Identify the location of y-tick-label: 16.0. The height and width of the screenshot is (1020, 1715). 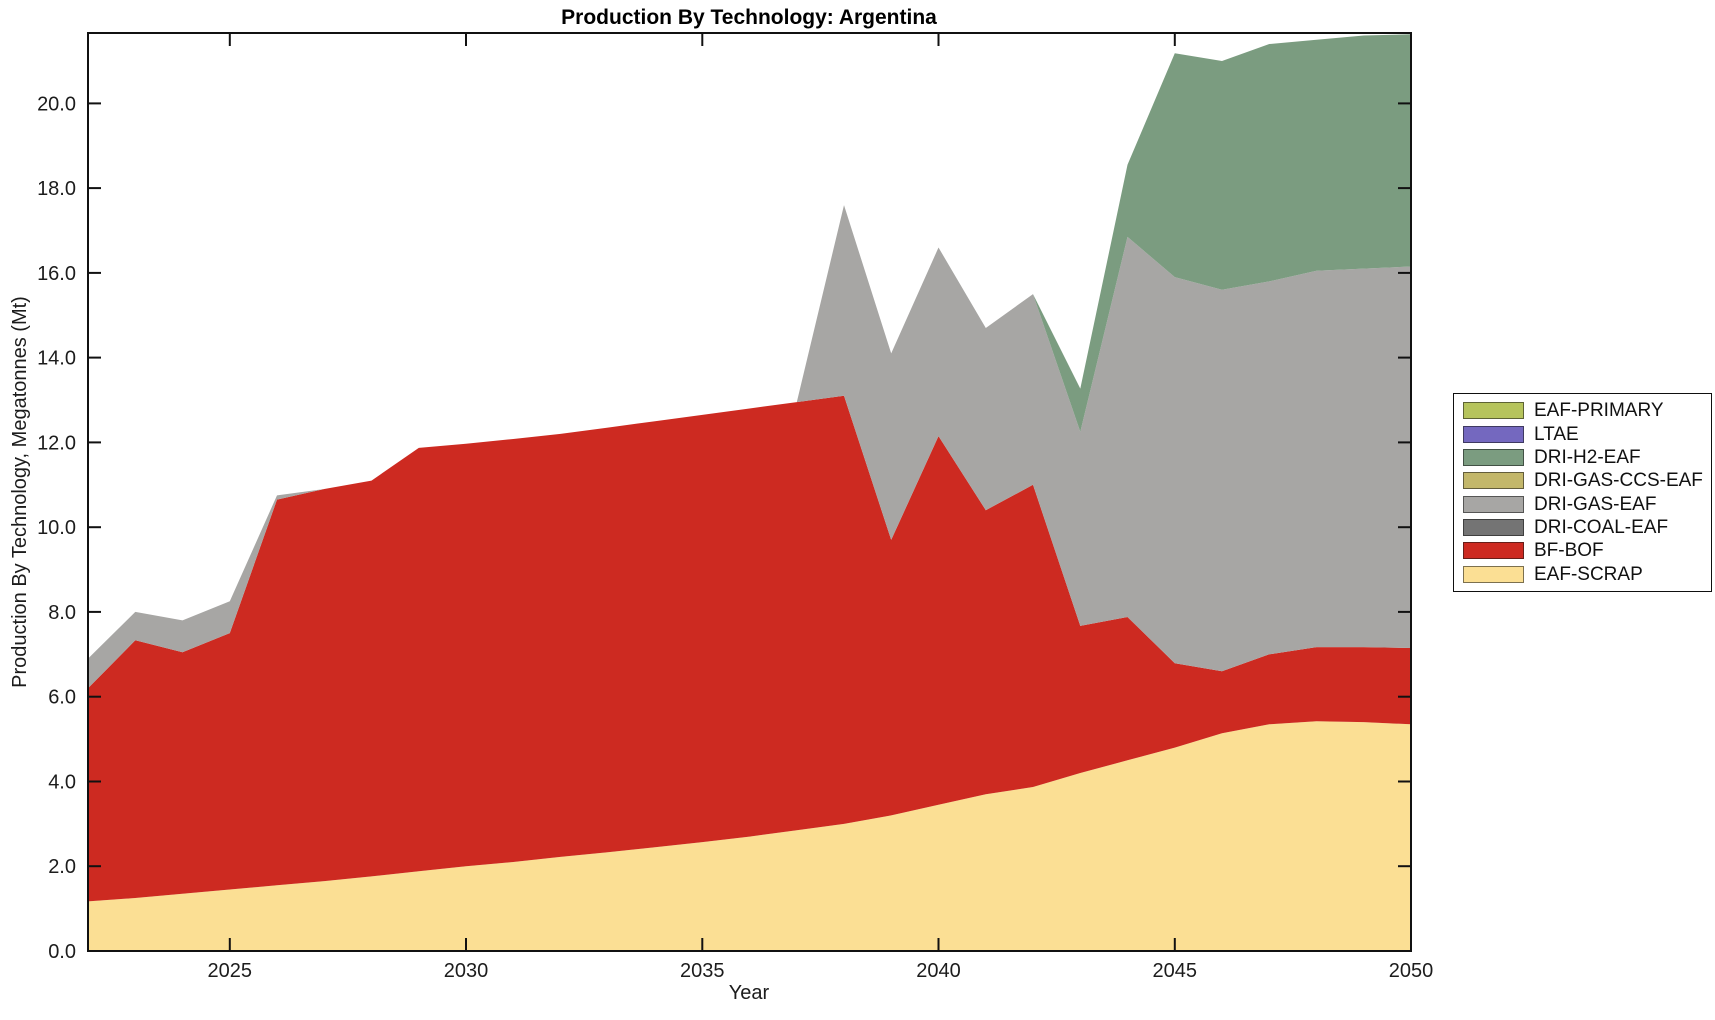
(56, 274).